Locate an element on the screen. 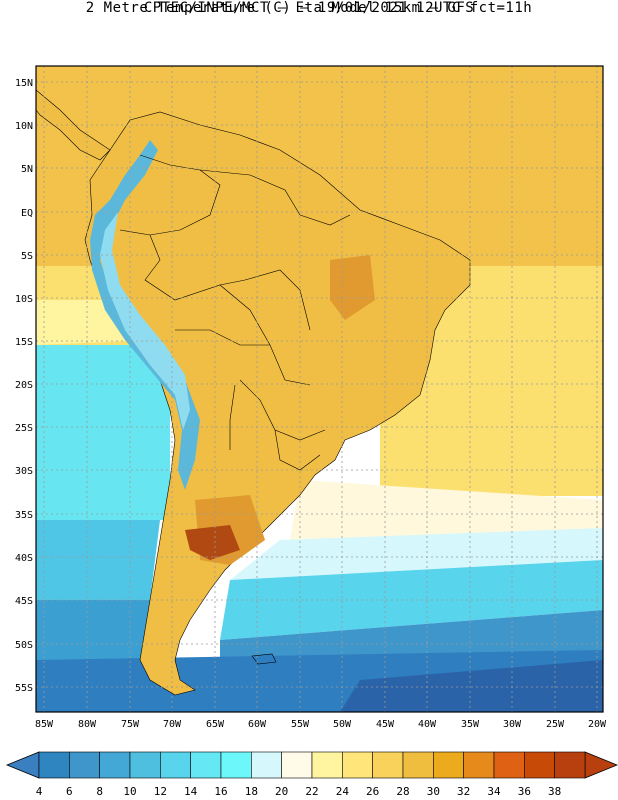  lon-label: 30W is located at coordinates (512, 724).